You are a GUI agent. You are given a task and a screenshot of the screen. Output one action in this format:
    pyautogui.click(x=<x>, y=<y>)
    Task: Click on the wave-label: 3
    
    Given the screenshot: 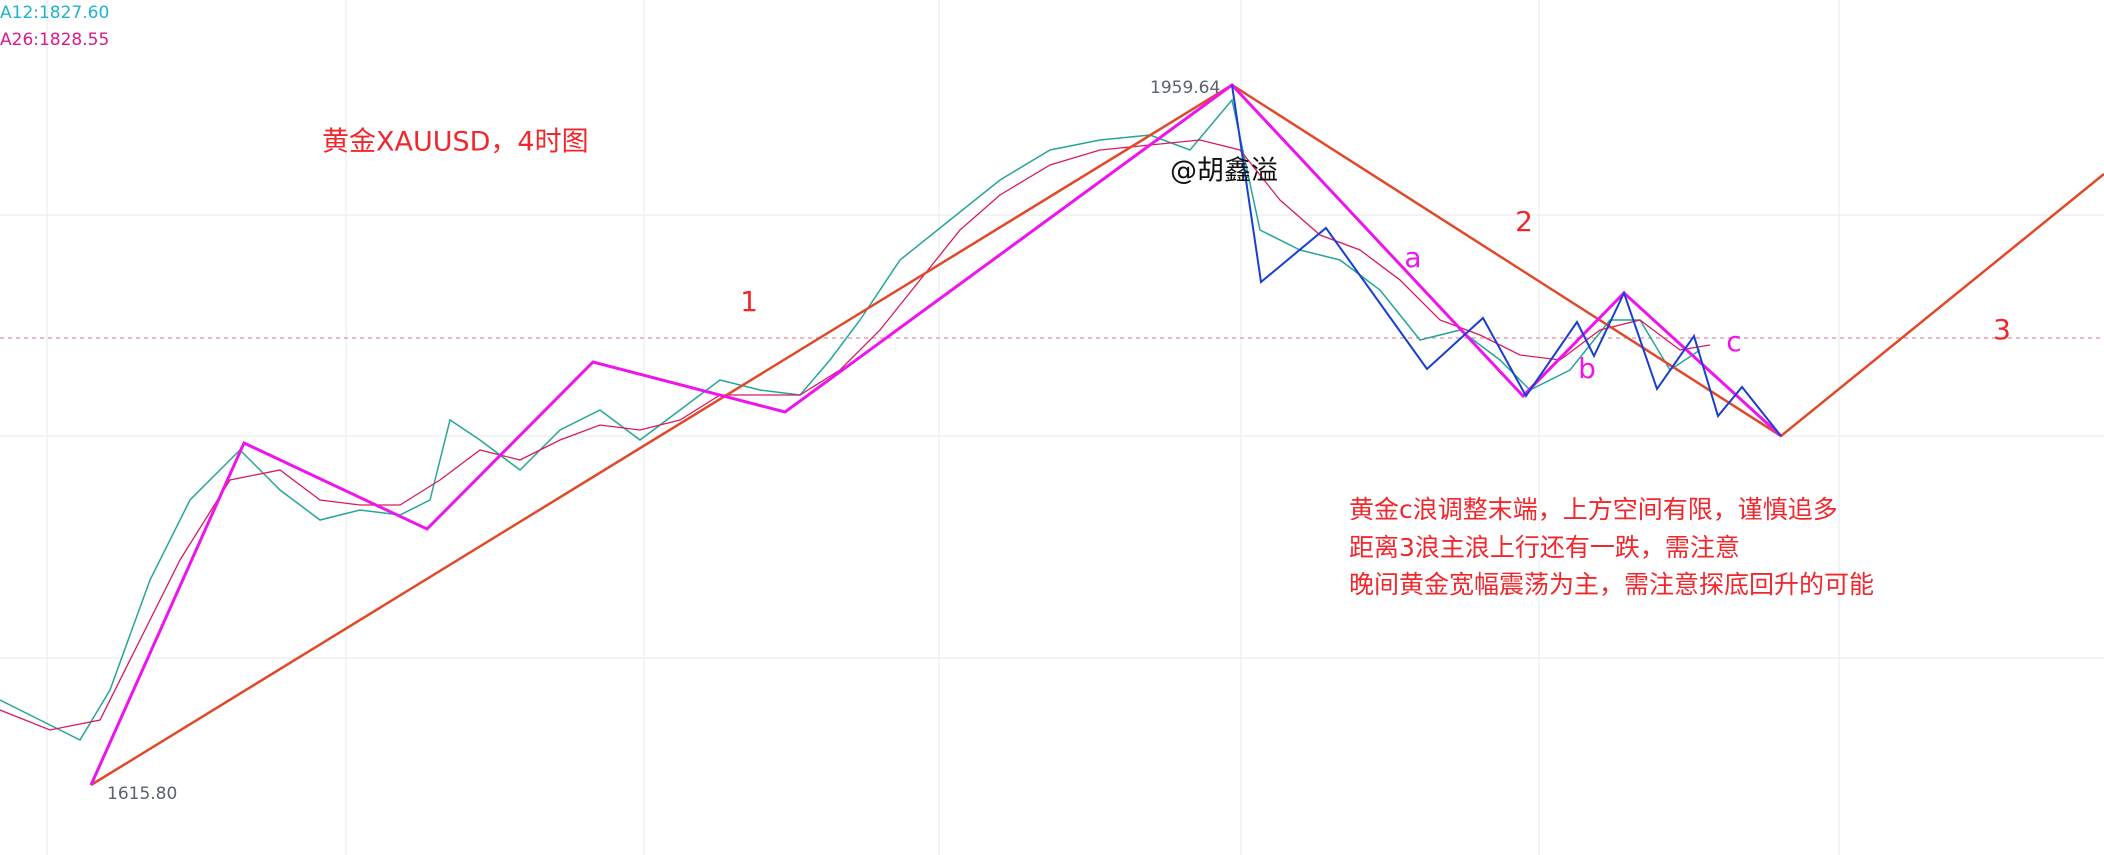 What is the action you would take?
    pyautogui.click(x=2002, y=329)
    